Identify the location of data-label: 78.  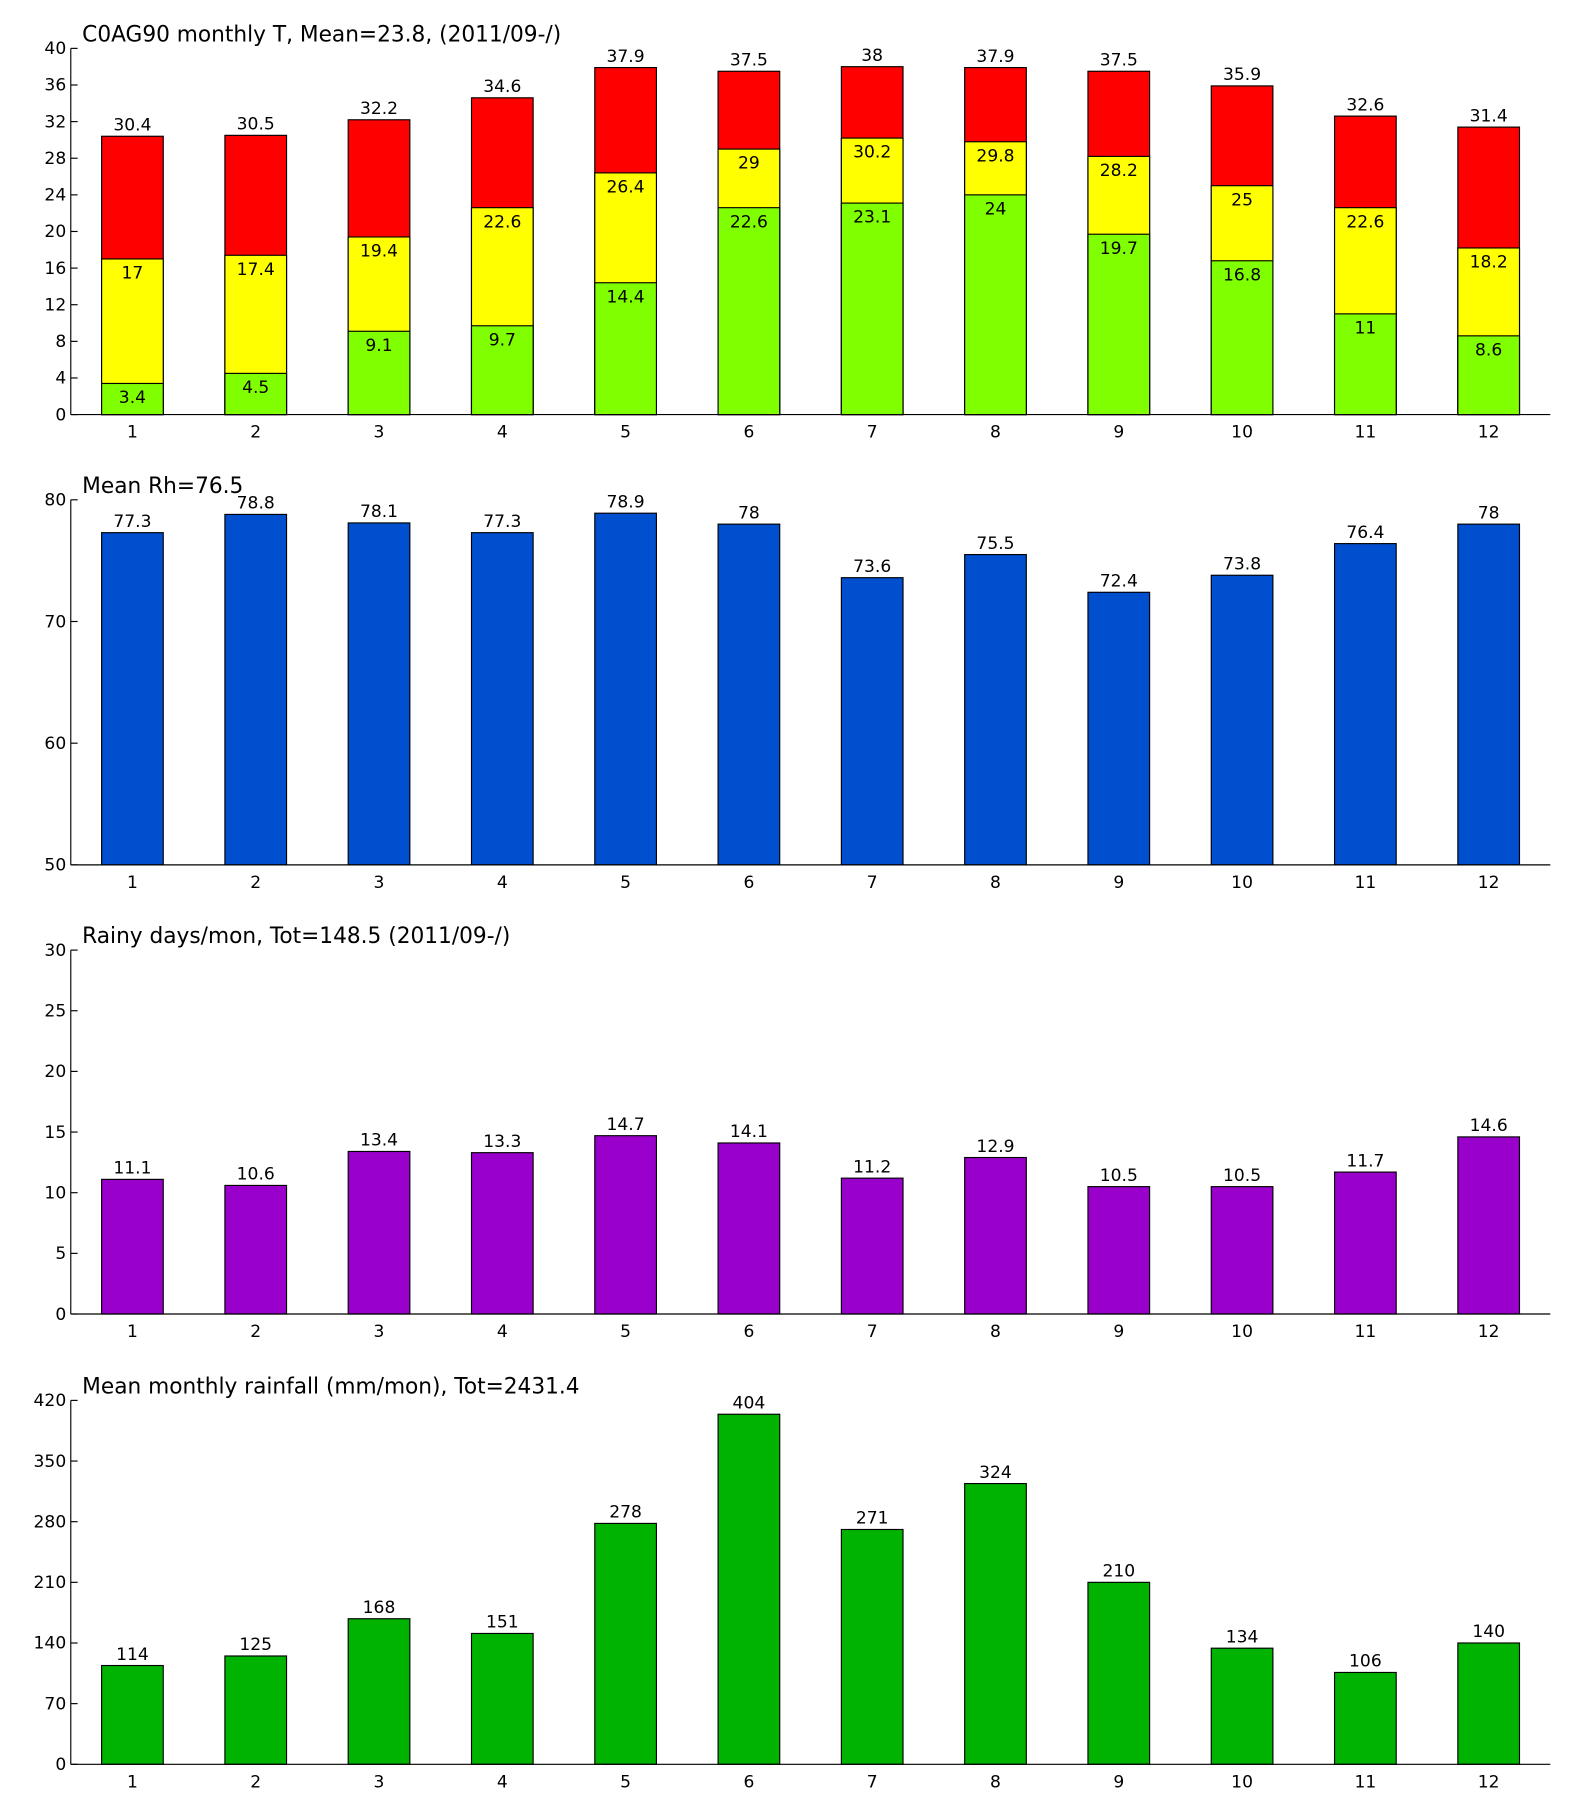
(749, 513).